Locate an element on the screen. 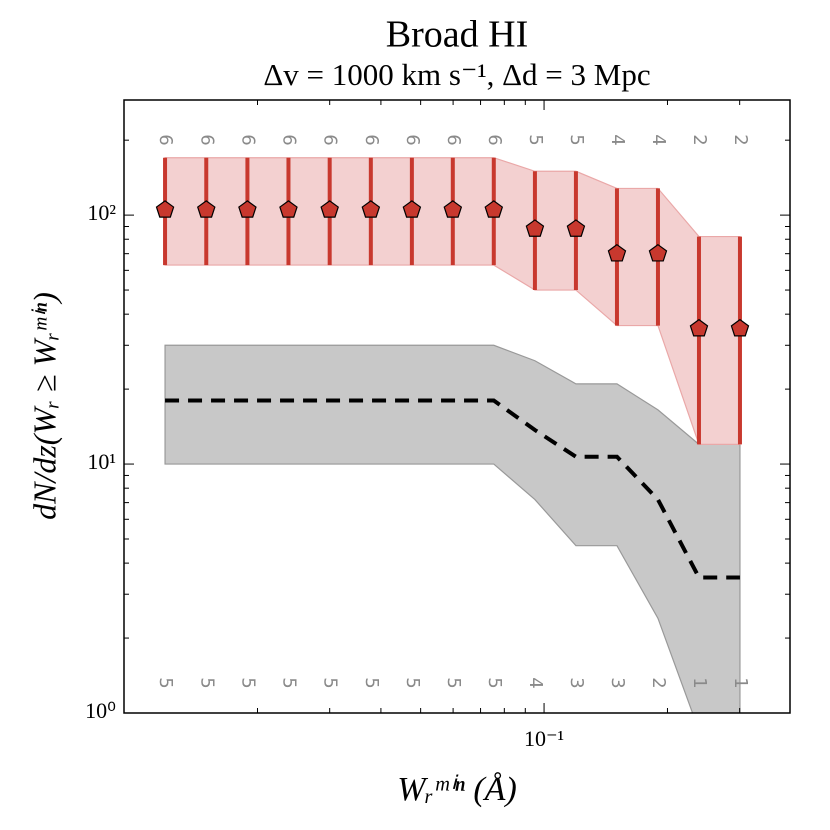 This screenshot has width=830, height=830. y-tick-label: 10¹ is located at coordinates (101, 461).